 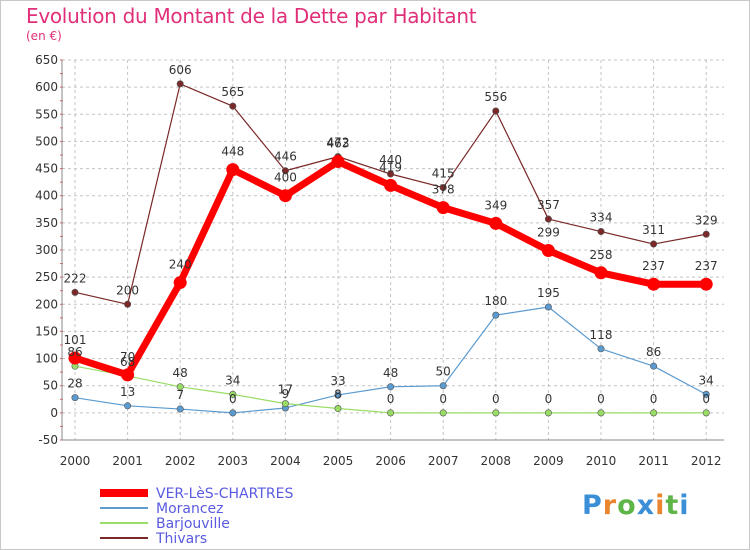 What do you see at coordinates (610, 505) in the screenshot?
I see `logo-letter: r` at bounding box center [610, 505].